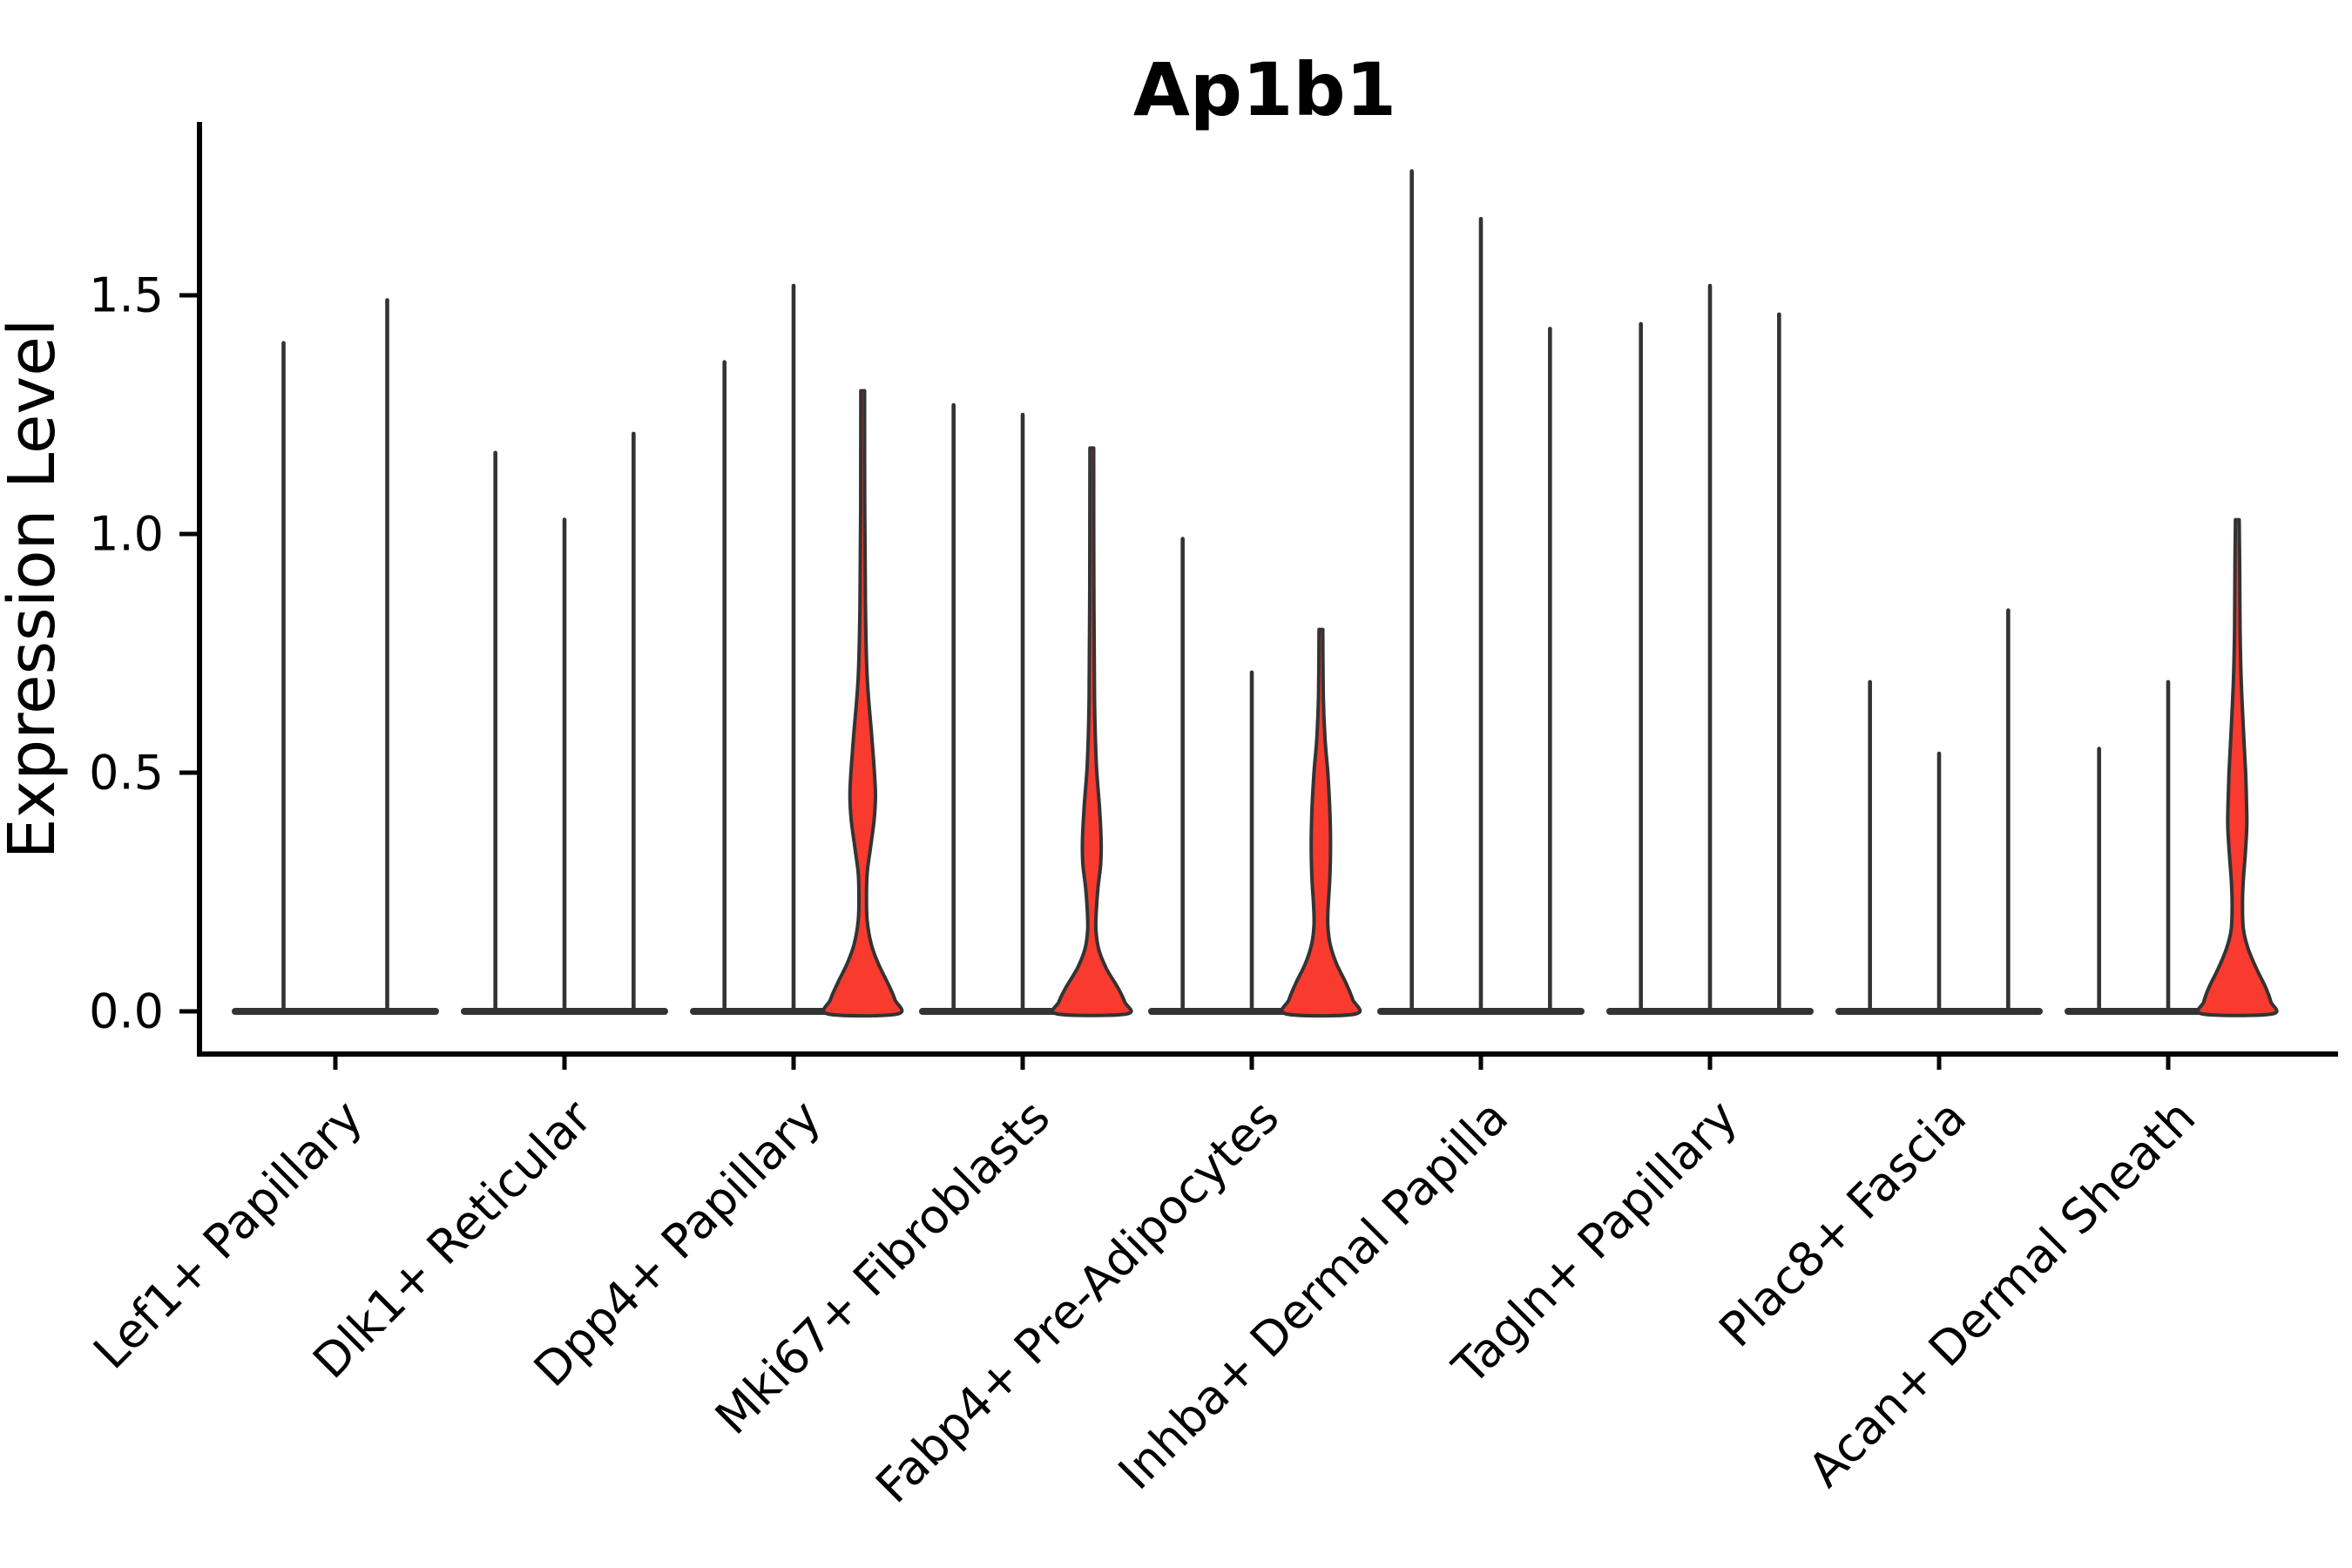 The image size is (2352, 1568). I want to click on y-ticks, so click(189, 653).